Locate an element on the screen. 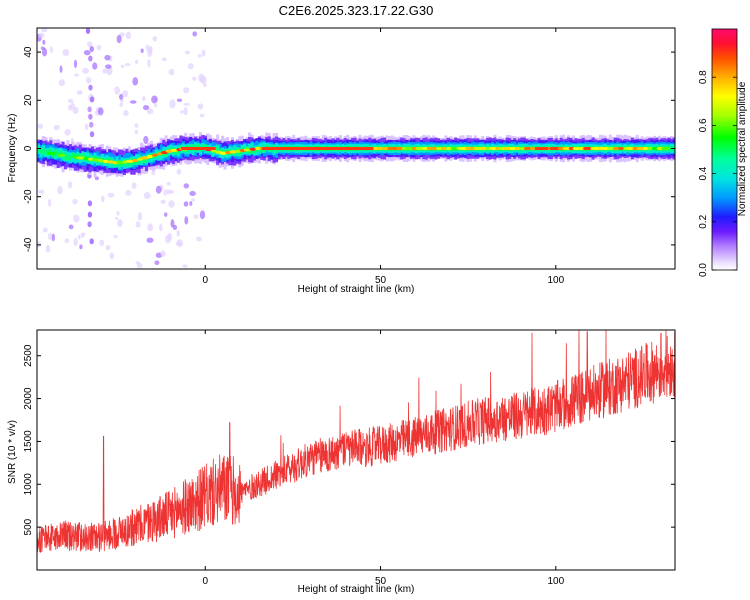  colorbar-tick-label: 0.6 is located at coordinates (703, 125).